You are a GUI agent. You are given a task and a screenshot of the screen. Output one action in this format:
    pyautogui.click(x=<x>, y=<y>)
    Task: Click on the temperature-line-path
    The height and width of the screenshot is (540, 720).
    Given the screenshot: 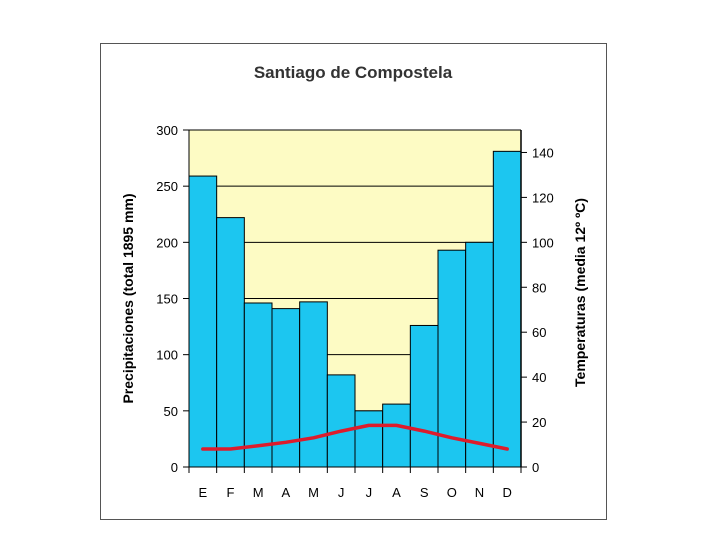 What is the action you would take?
    pyautogui.click(x=355, y=437)
    